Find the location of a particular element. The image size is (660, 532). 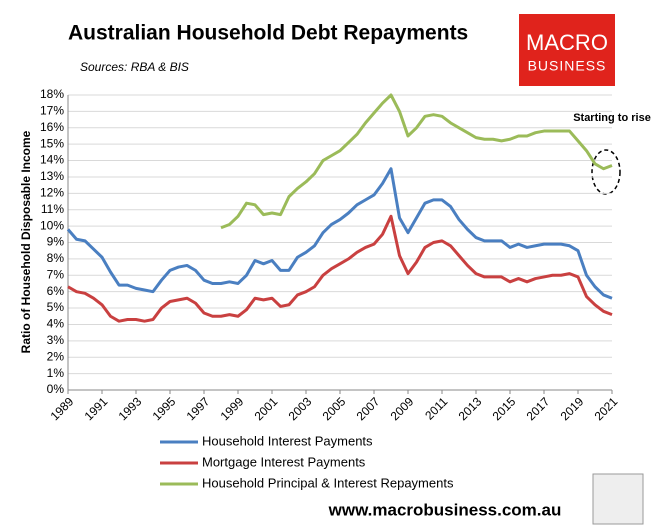

legend-label: Mortgage Interest Payments is located at coordinates (284, 461).